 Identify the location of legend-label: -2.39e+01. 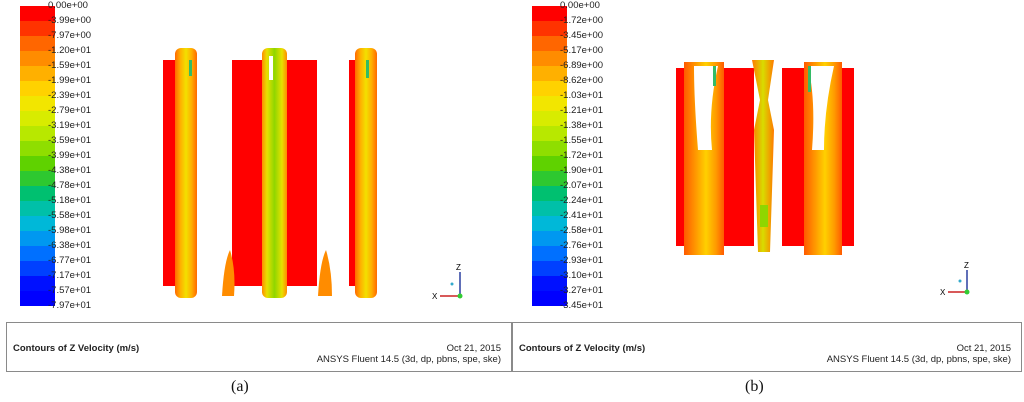
(70, 95).